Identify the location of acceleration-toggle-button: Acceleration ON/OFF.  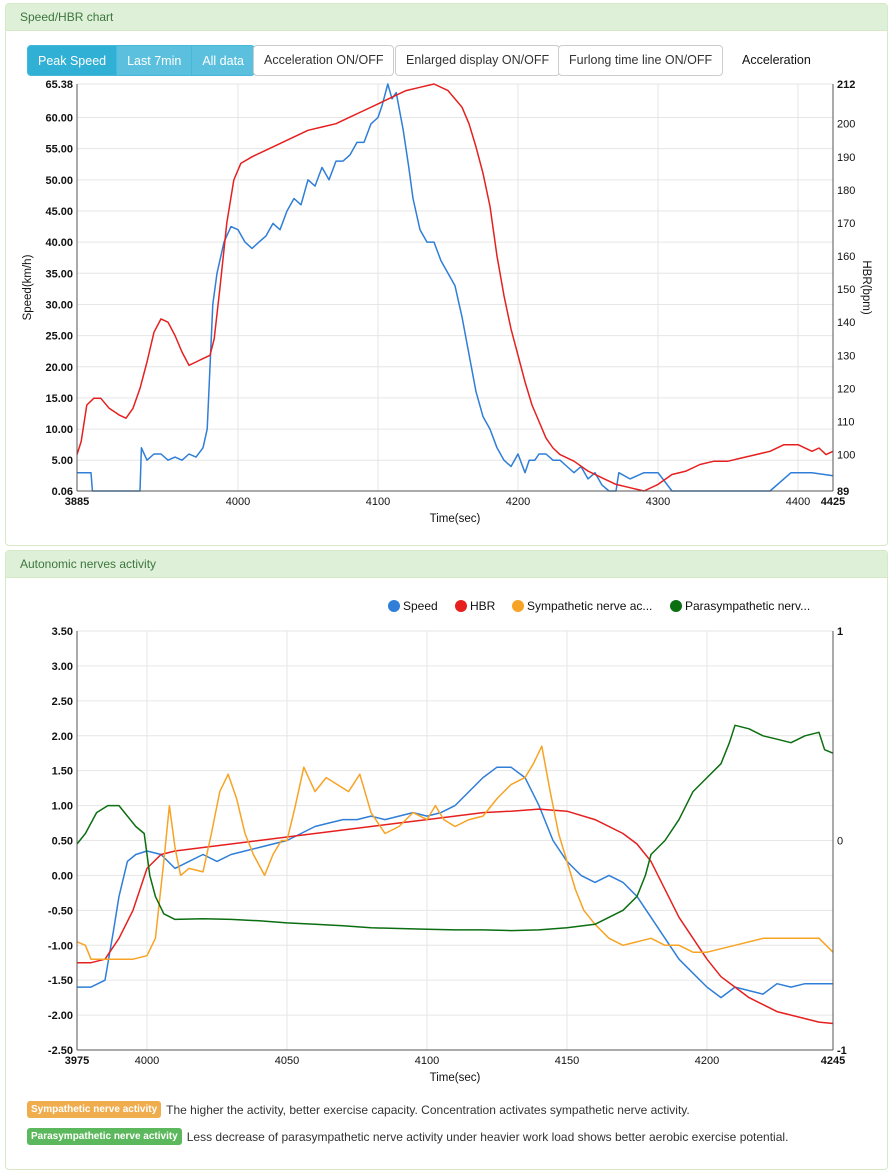
(324, 60).